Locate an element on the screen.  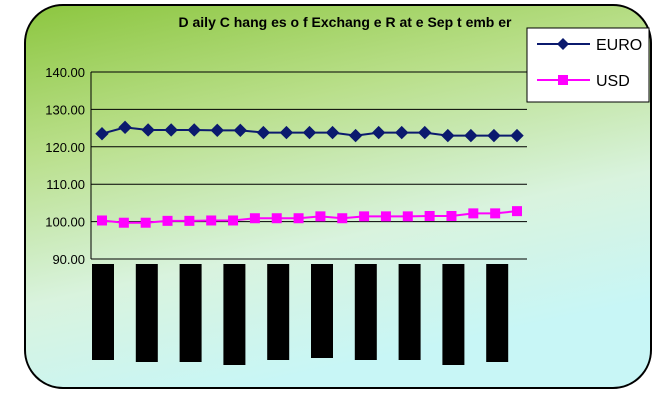
y-tick-label: 120.00 is located at coordinates (65, 147).